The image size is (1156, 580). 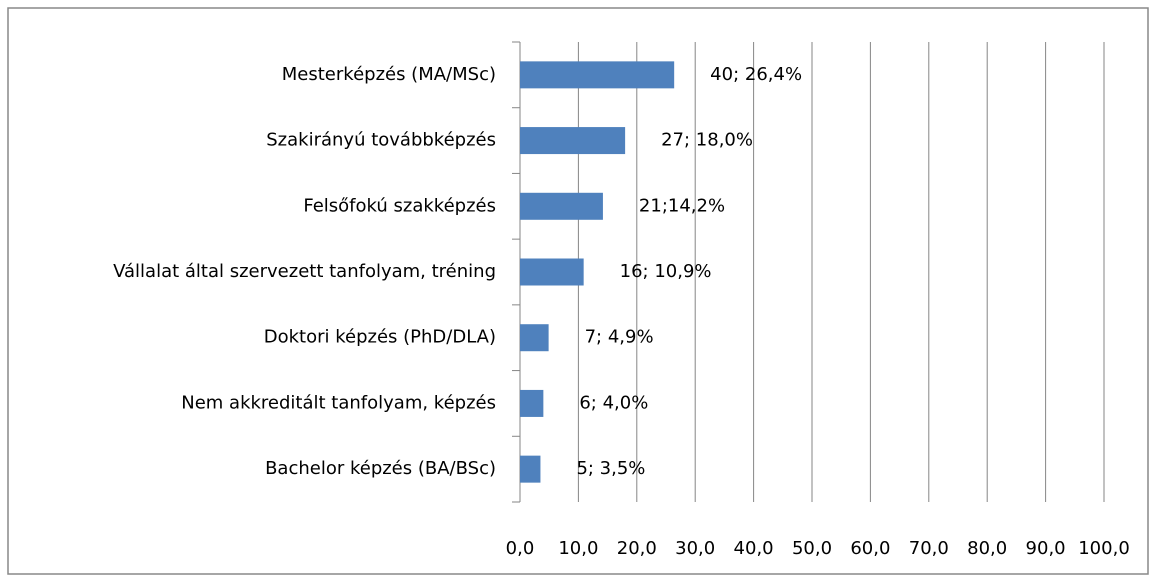 What do you see at coordinates (707, 140) in the screenshot?
I see `data-label: 27; 18,0%` at bounding box center [707, 140].